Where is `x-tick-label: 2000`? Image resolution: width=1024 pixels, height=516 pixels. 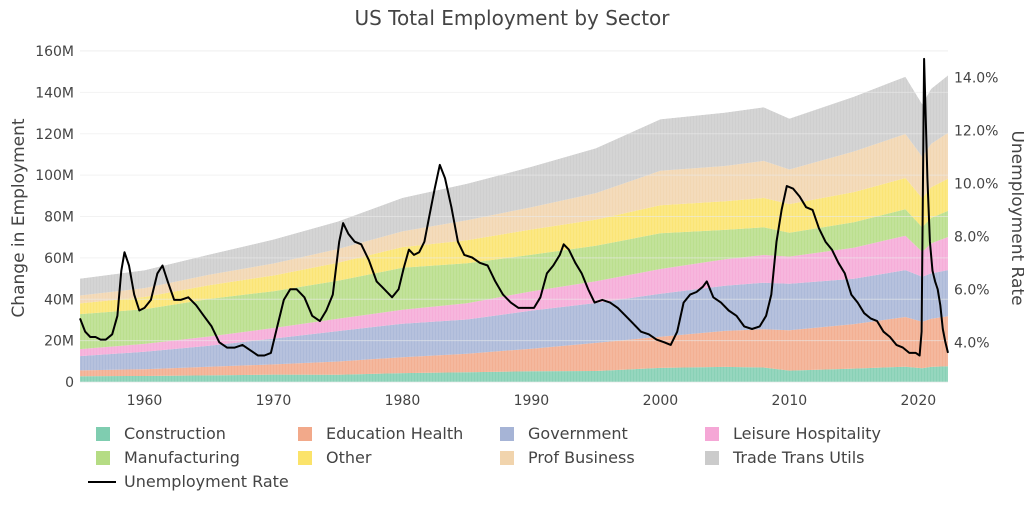 x-tick-label: 2000 is located at coordinates (661, 401).